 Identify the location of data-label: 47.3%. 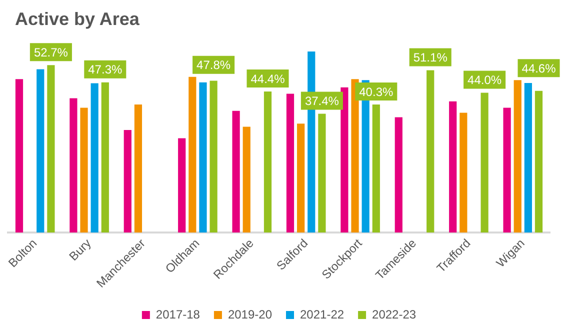
(105, 69).